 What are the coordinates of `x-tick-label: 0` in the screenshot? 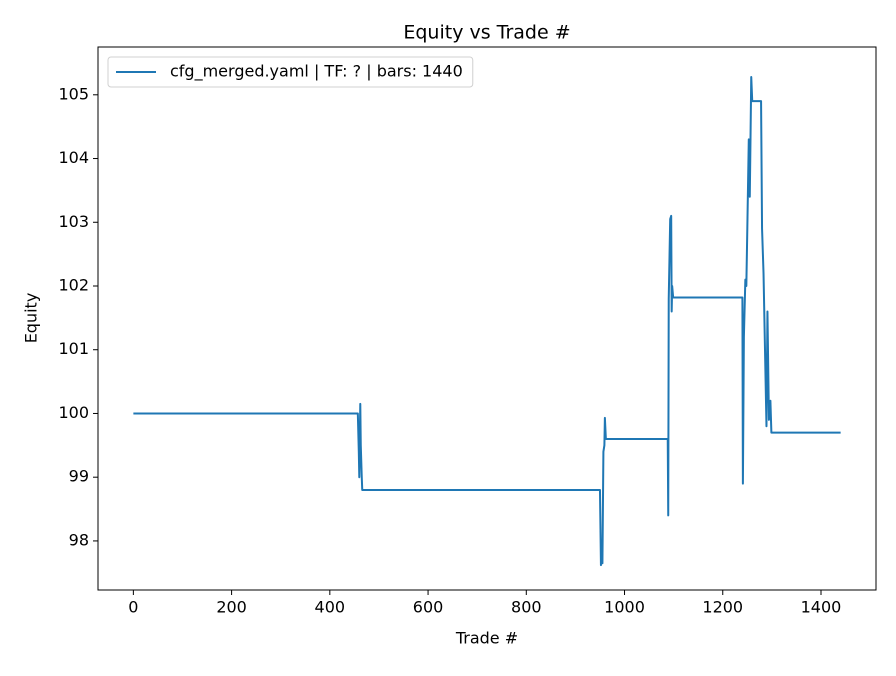 It's located at (133, 607).